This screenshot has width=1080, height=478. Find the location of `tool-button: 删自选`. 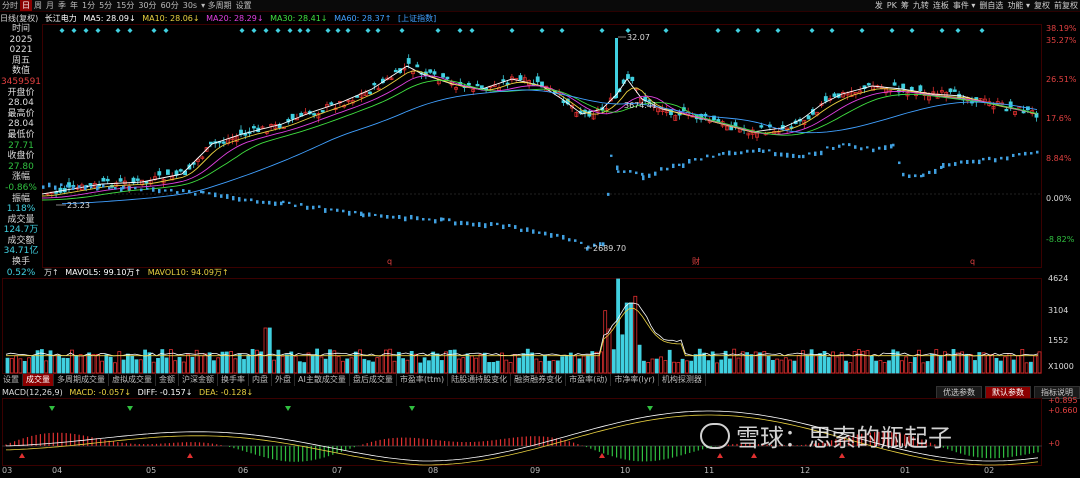

tool-button: 删自选 is located at coordinates (991, 5).